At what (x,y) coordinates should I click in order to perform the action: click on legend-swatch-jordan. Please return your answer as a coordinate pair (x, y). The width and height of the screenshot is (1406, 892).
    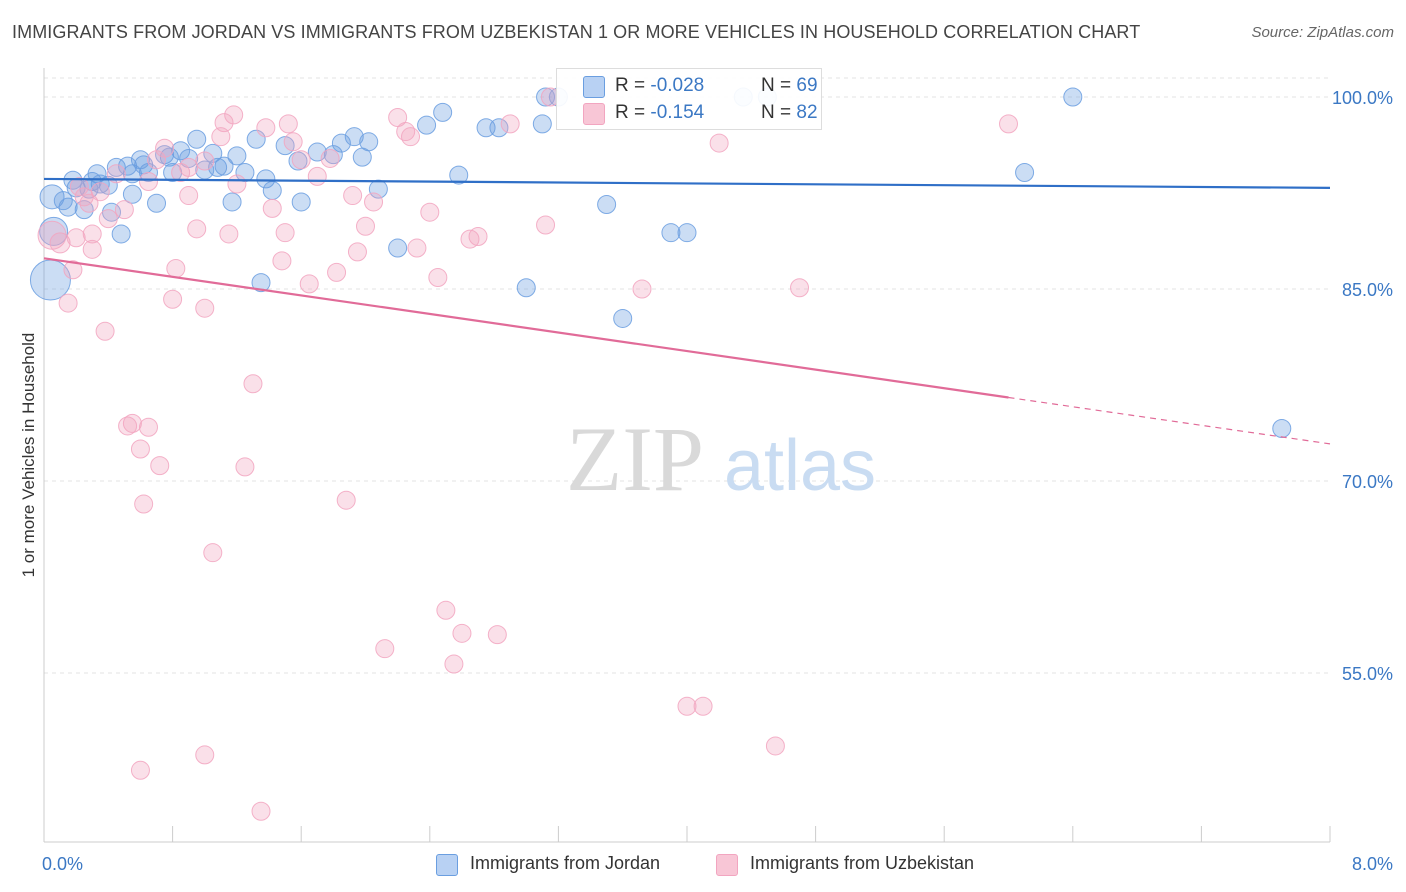
    Looking at the image, I should click on (594, 87).